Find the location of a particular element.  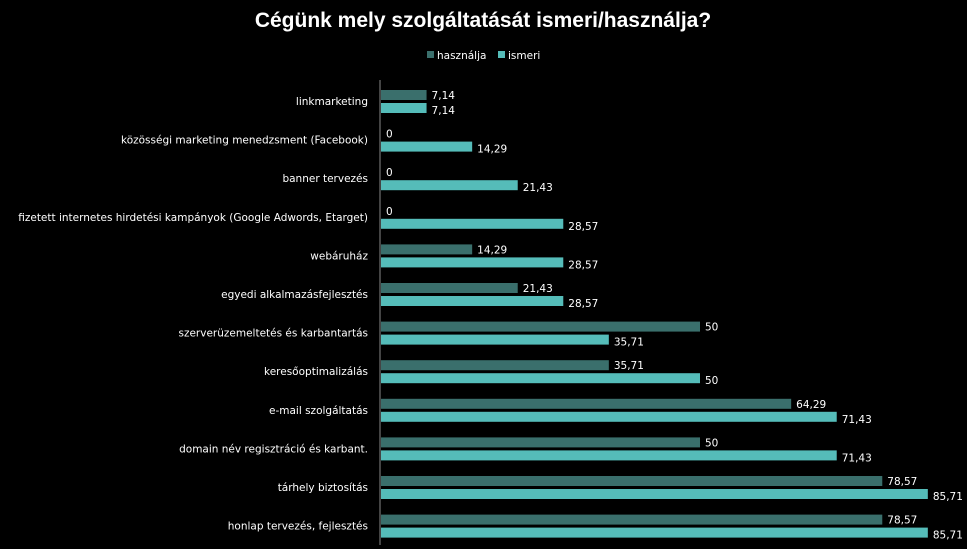

legend-label: használja is located at coordinates (461, 56).